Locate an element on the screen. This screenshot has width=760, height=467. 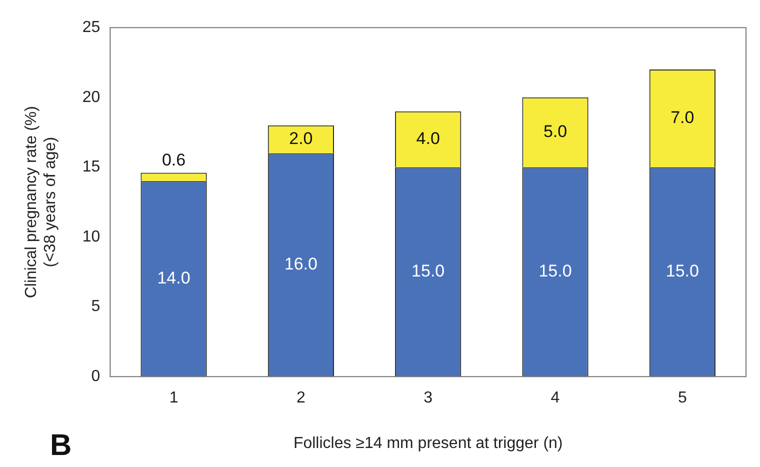
y-tick-label: 0 is located at coordinates (95, 377).